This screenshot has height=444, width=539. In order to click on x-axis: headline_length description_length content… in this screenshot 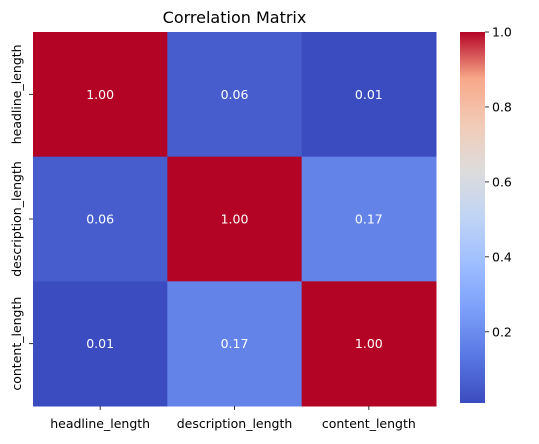, I will do `click(233, 418)`.